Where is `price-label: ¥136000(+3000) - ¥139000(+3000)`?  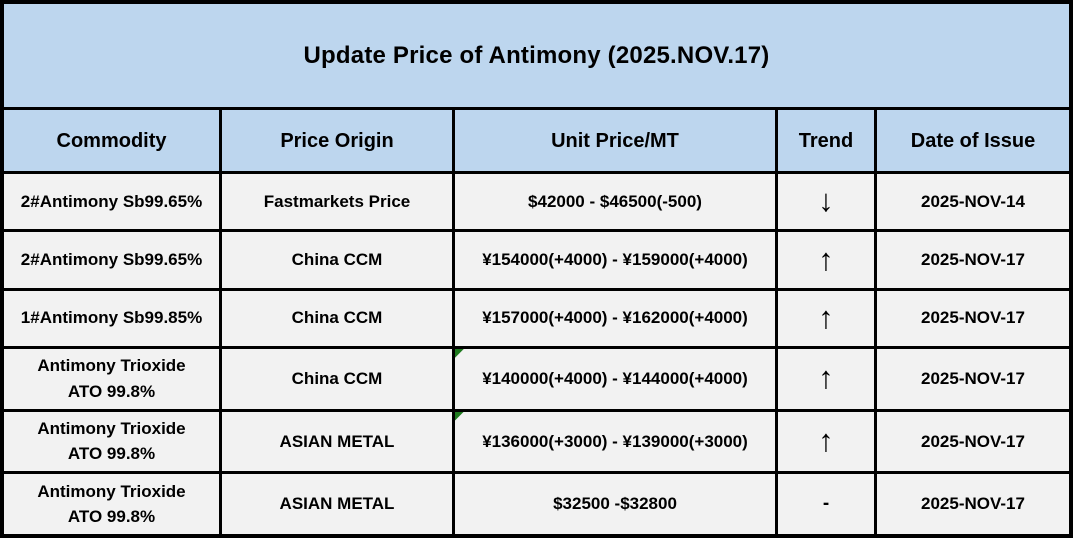
price-label: ¥136000(+3000) - ¥139000(+3000) is located at coordinates (615, 441).